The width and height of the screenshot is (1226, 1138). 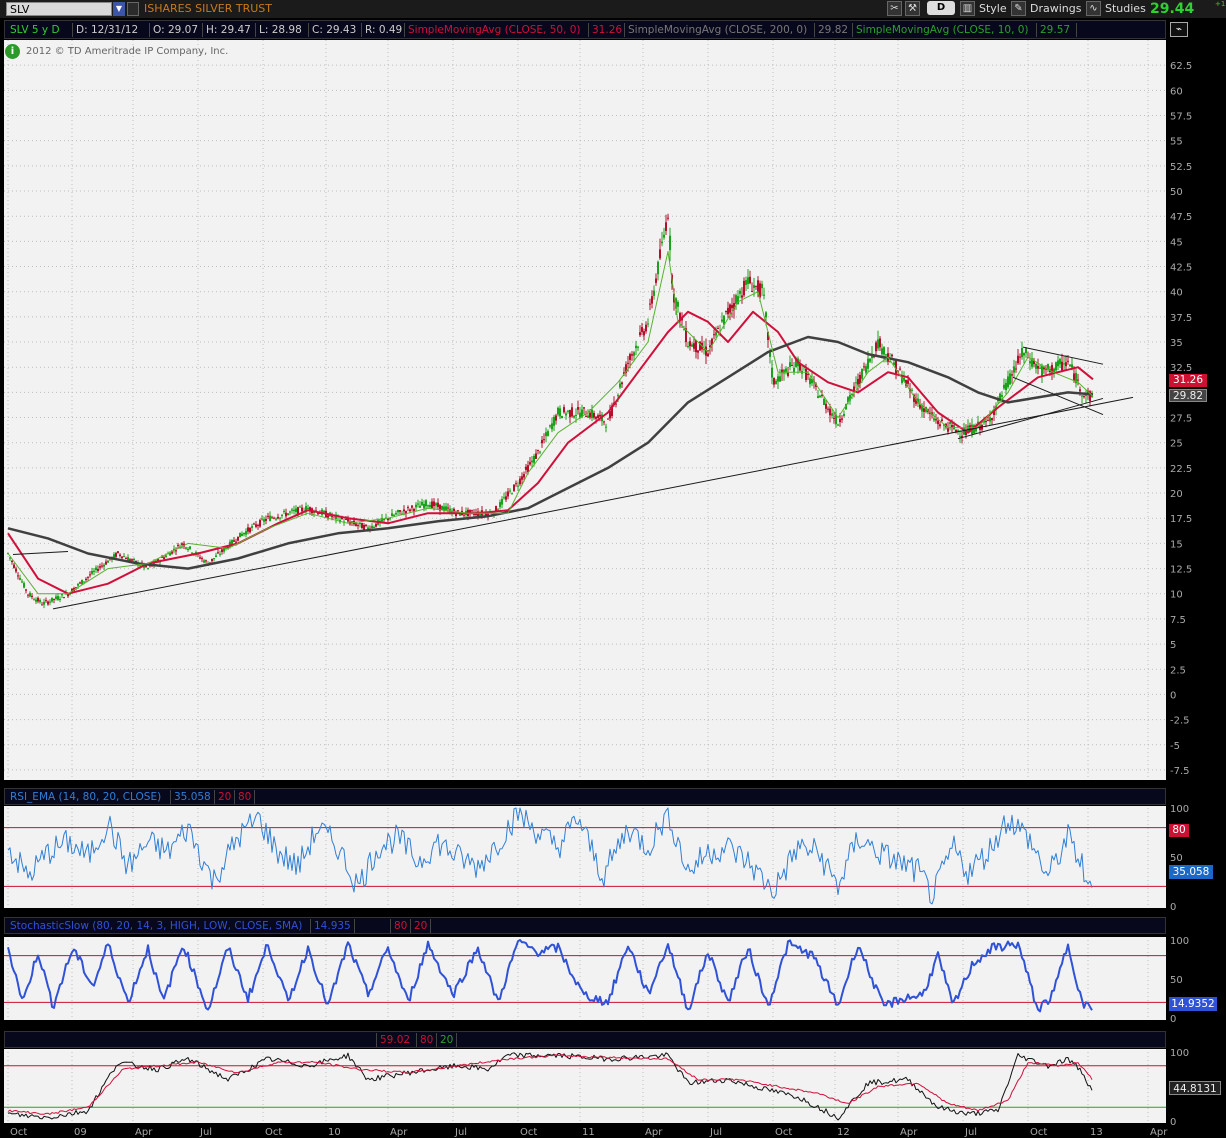 I want to click on drawings-menu: Drawings, so click(x=1056, y=8).